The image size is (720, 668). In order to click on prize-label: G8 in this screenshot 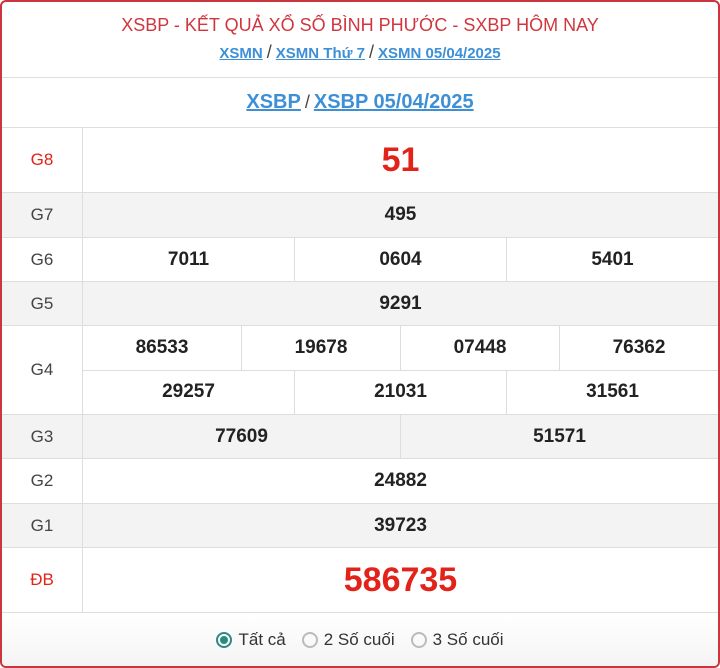, I will do `click(42, 160)`.